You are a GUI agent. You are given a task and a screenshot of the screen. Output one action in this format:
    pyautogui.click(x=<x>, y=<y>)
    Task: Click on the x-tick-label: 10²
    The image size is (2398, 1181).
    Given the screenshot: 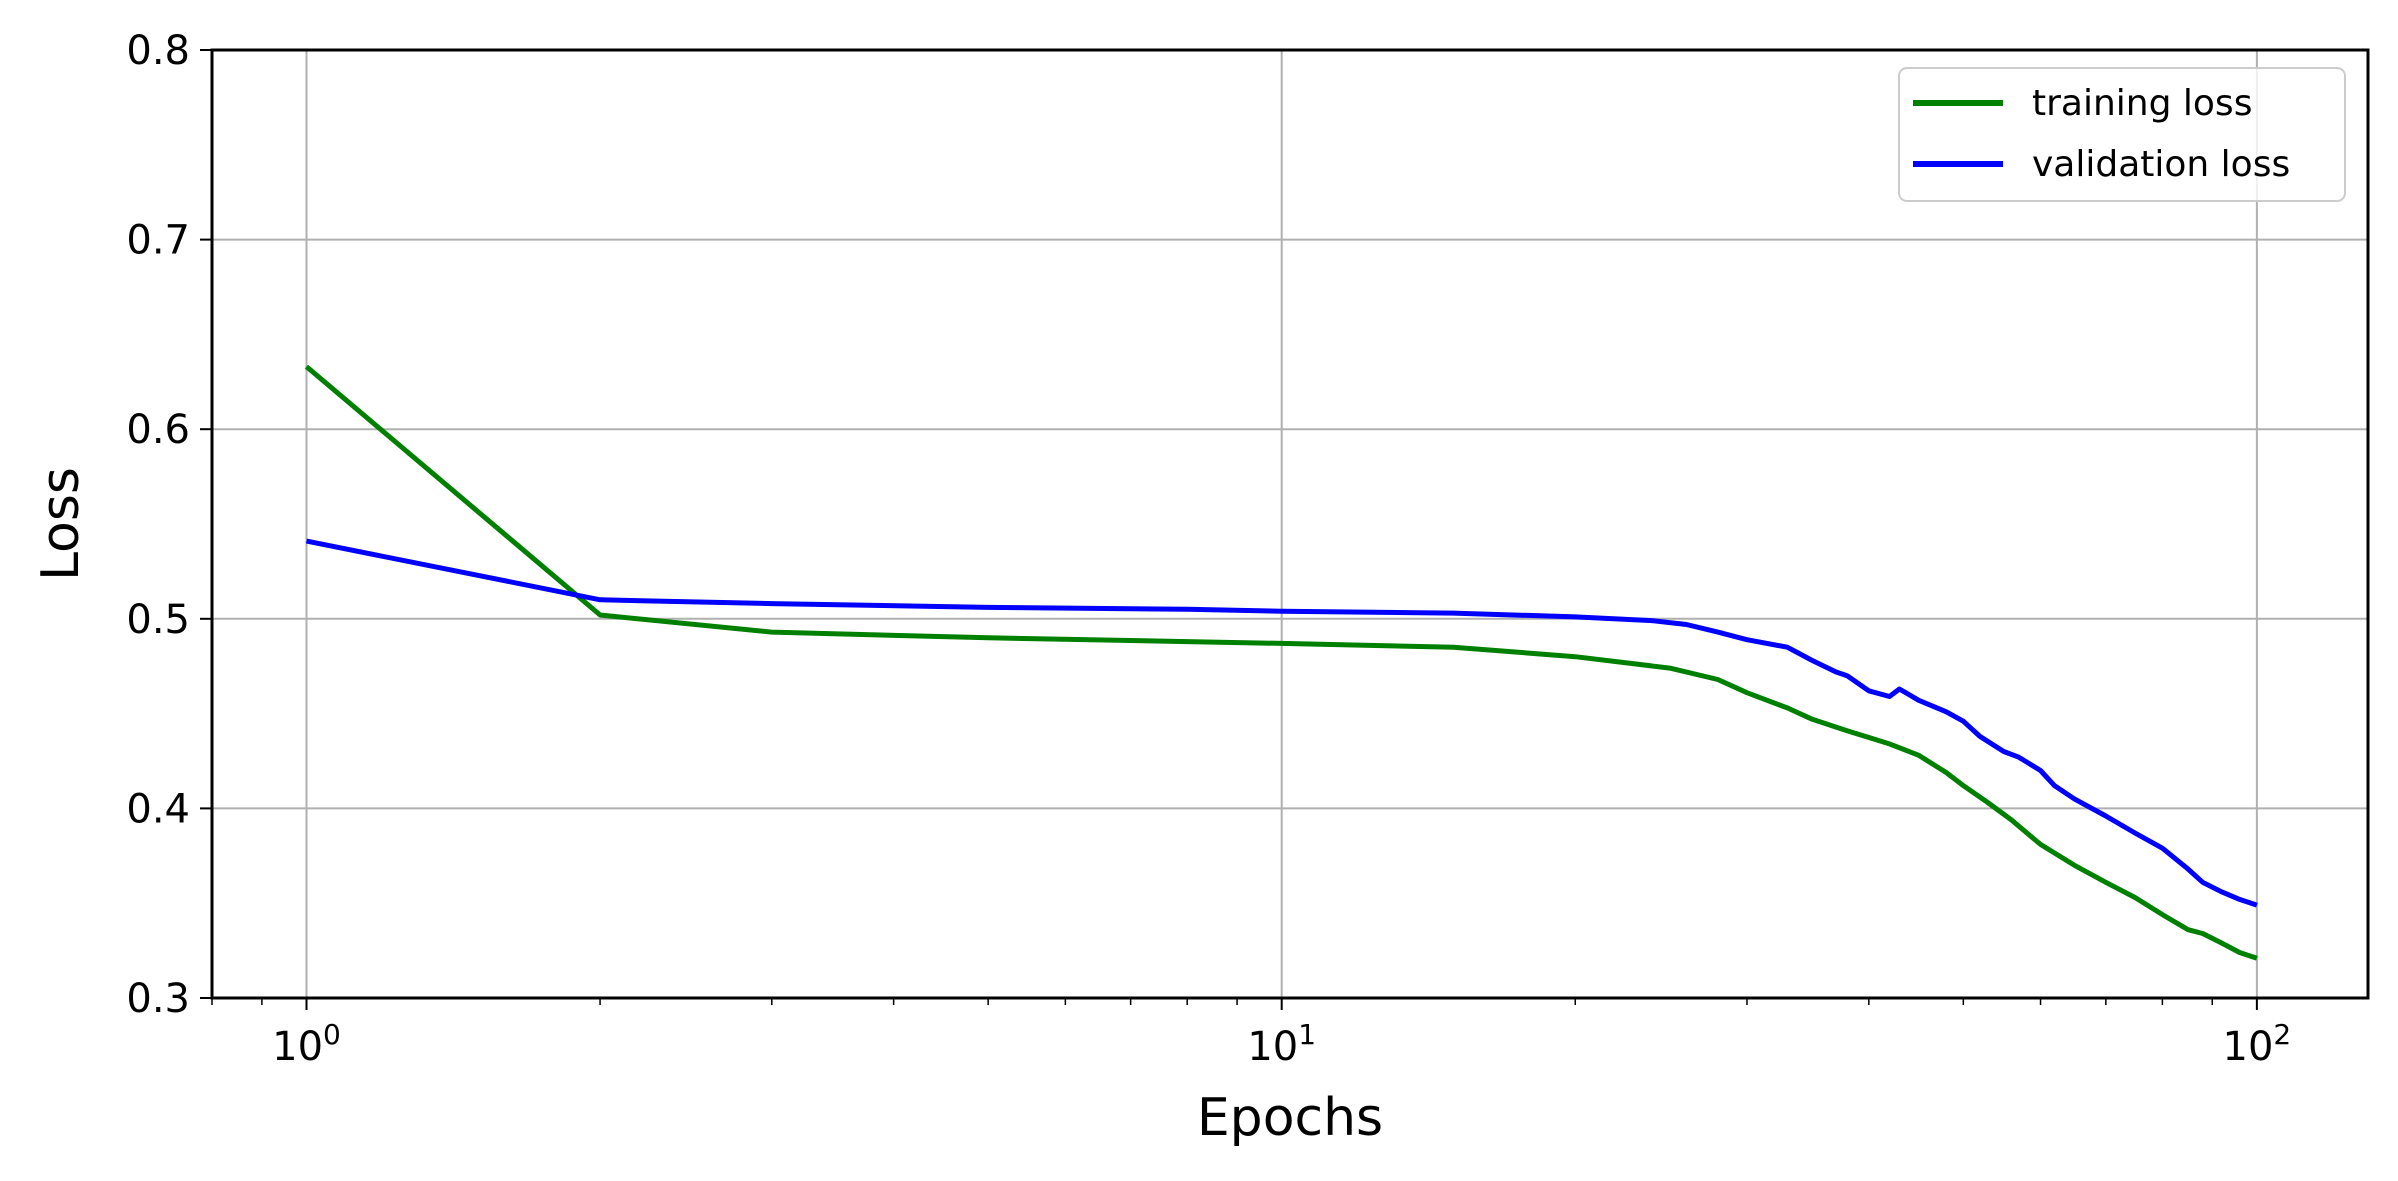 What is the action you would take?
    pyautogui.click(x=2257, y=1044)
    